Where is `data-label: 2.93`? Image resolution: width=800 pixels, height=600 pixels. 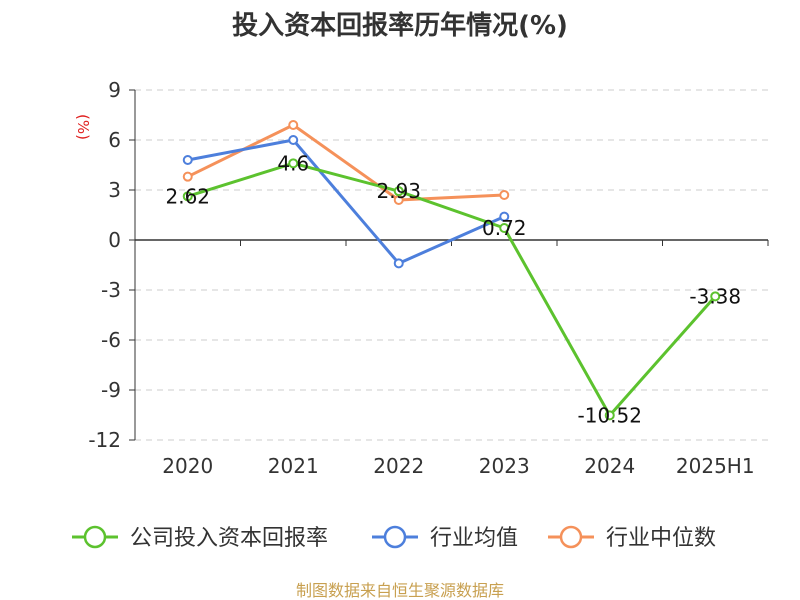
data-label: 2.93 is located at coordinates (398, 191).